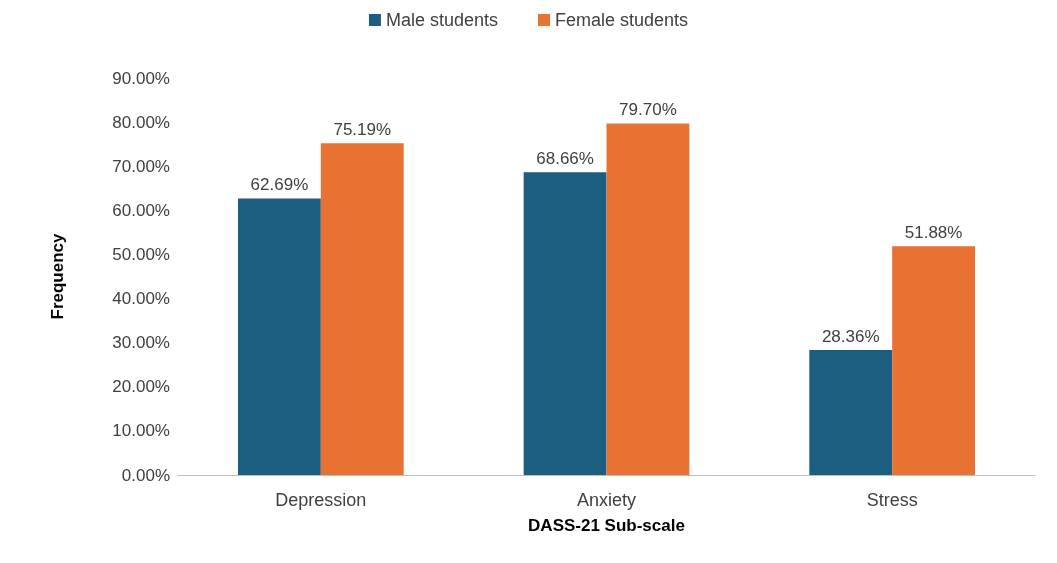 The width and height of the screenshot is (1057, 563). What do you see at coordinates (933, 233) in the screenshot?
I see `data-label: 51.88%` at bounding box center [933, 233].